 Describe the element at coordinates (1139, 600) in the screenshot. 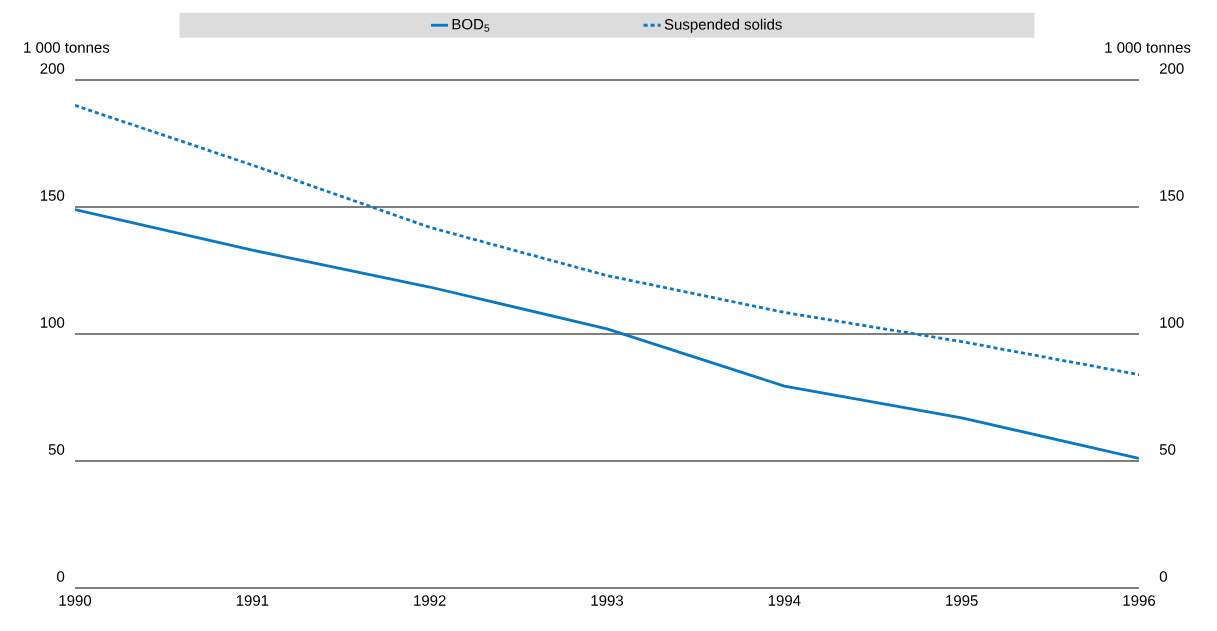

I see `x-tick-label: 1996` at that location.